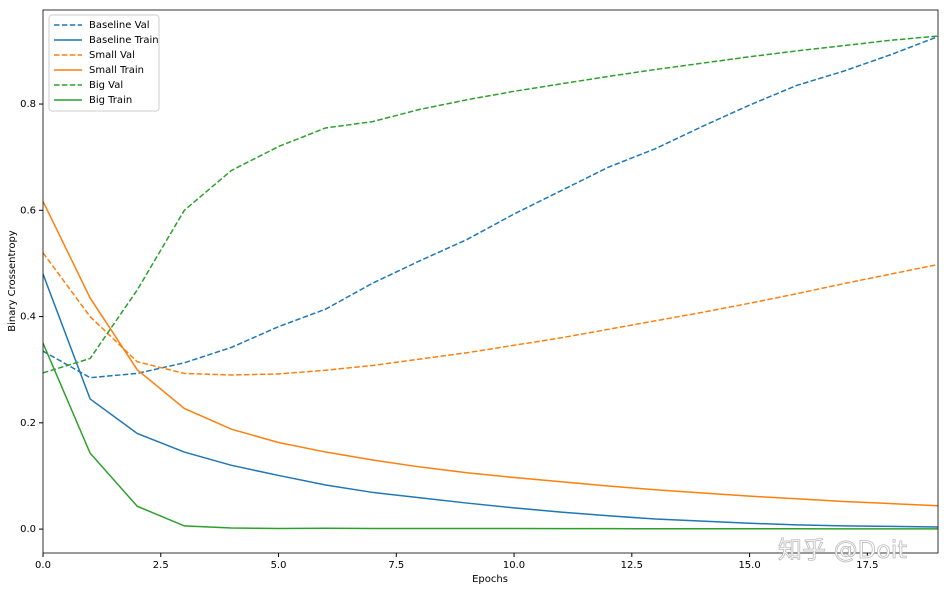 The image size is (947, 592). I want to click on legend-label: Small Train, so click(116, 70).